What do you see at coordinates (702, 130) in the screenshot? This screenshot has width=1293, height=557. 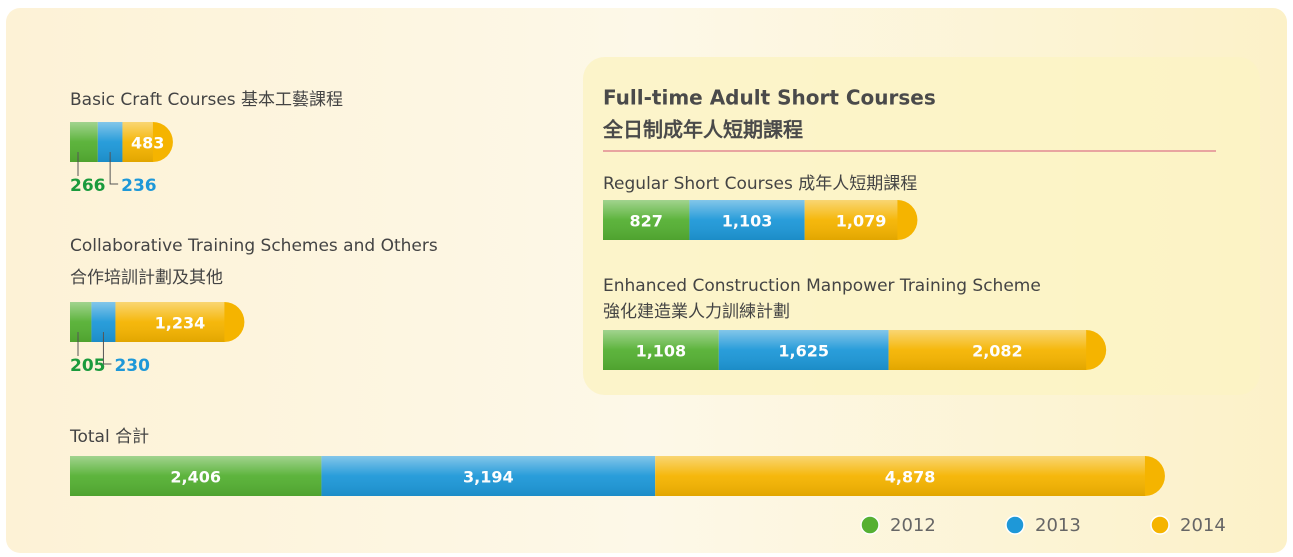 I see `group-subtitle: 全日制成年人短期課程` at bounding box center [702, 130].